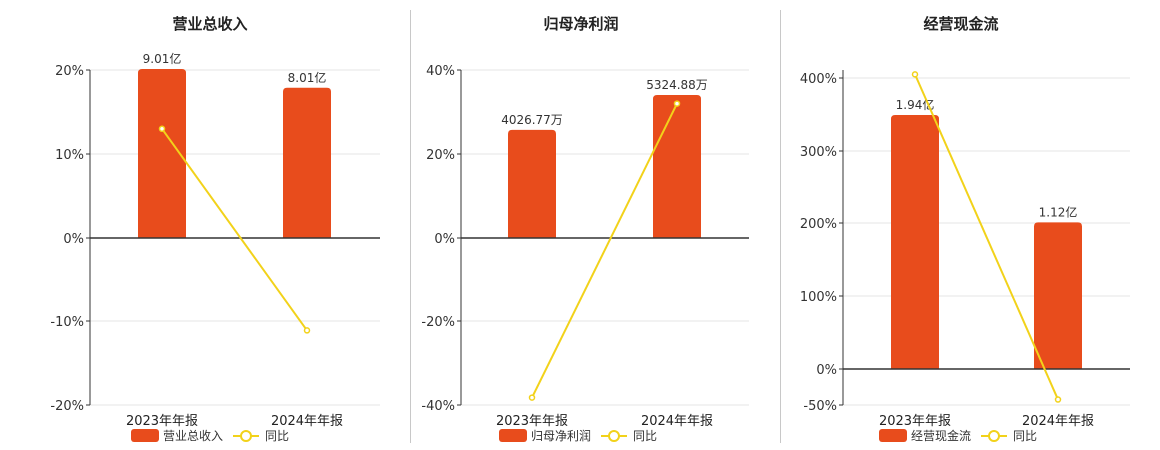  What do you see at coordinates (818, 152) in the screenshot?
I see `y-tick-label: 300%` at bounding box center [818, 152].